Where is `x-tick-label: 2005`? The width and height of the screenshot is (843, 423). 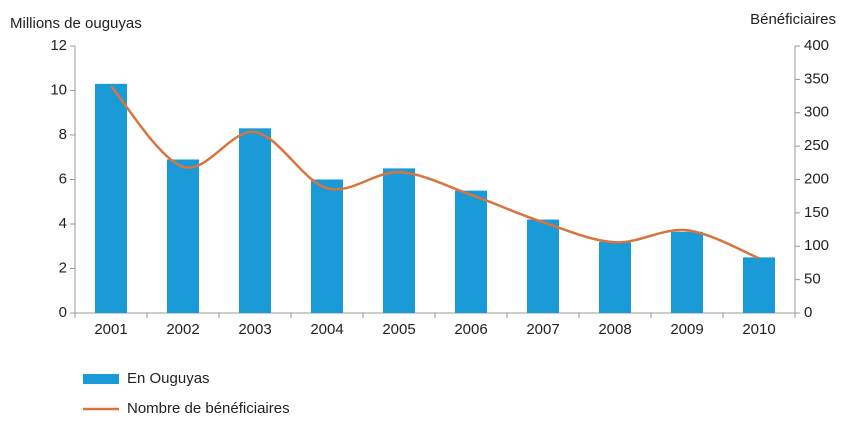
x-tick-label: 2005 is located at coordinates (398, 329).